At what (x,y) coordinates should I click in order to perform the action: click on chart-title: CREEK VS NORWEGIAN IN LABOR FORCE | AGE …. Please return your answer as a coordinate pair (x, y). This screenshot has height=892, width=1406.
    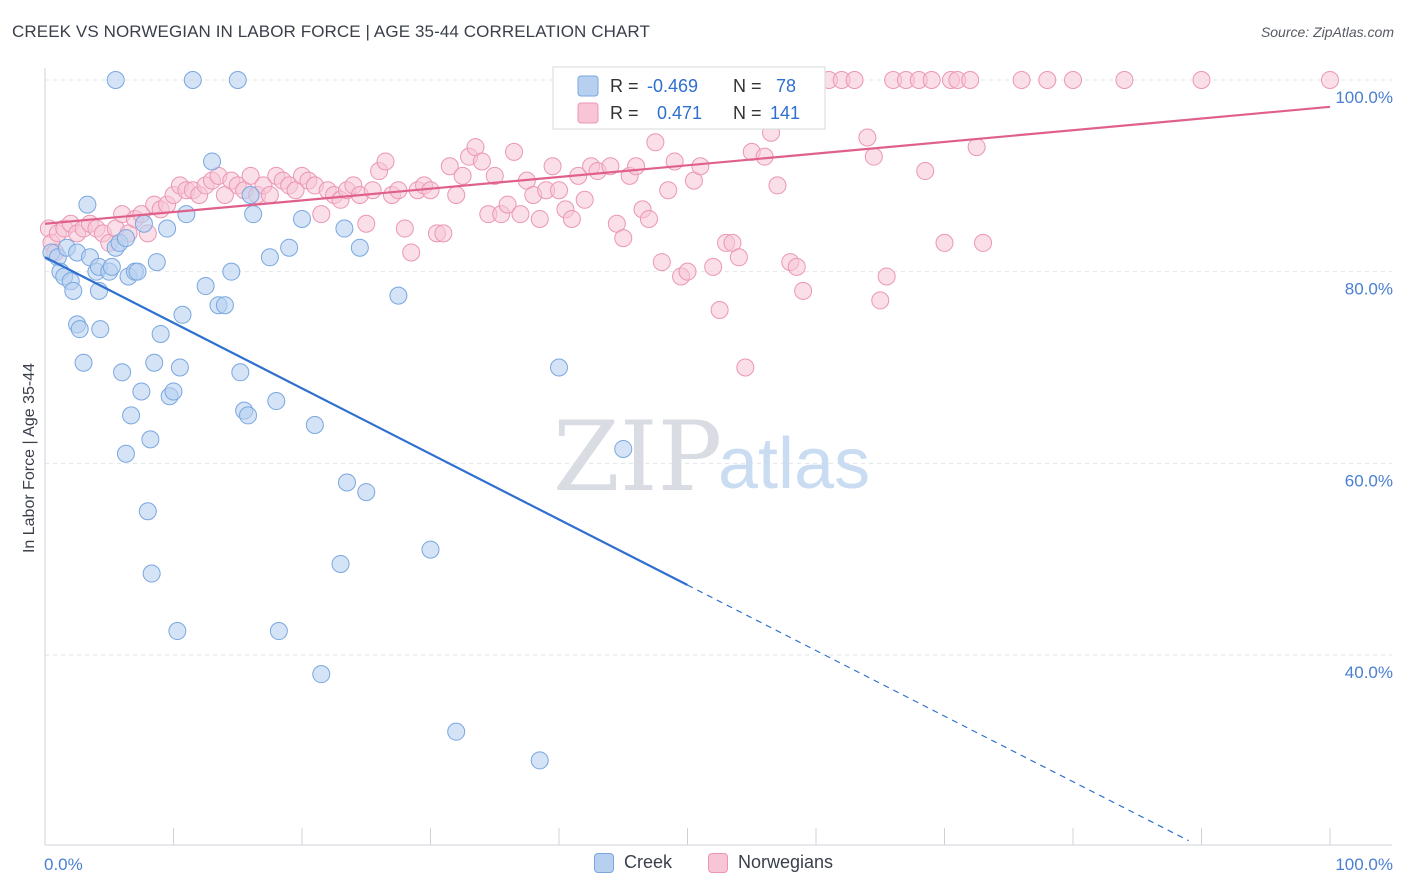
    Looking at the image, I should click on (331, 31).